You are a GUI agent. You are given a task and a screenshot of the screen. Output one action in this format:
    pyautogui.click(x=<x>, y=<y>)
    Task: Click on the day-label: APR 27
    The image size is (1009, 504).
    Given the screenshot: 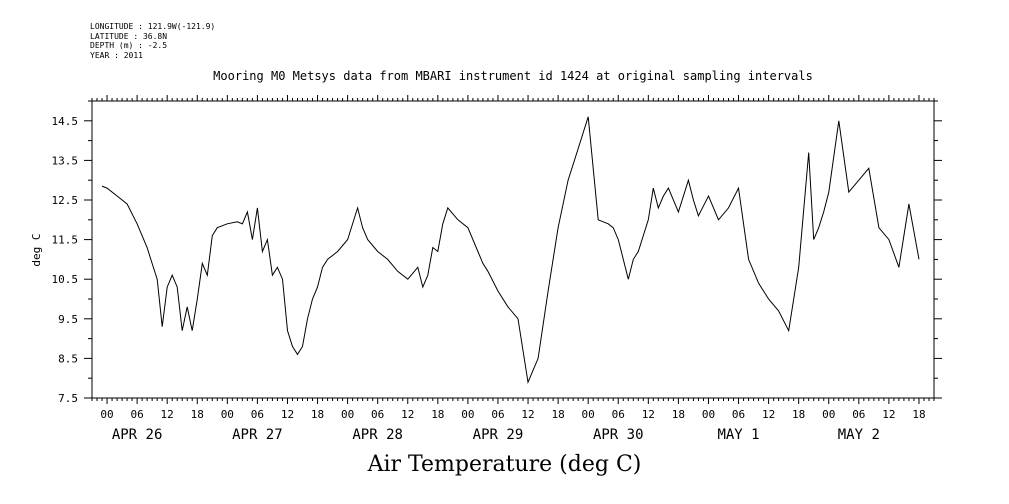 What is the action you would take?
    pyautogui.click(x=257, y=435)
    